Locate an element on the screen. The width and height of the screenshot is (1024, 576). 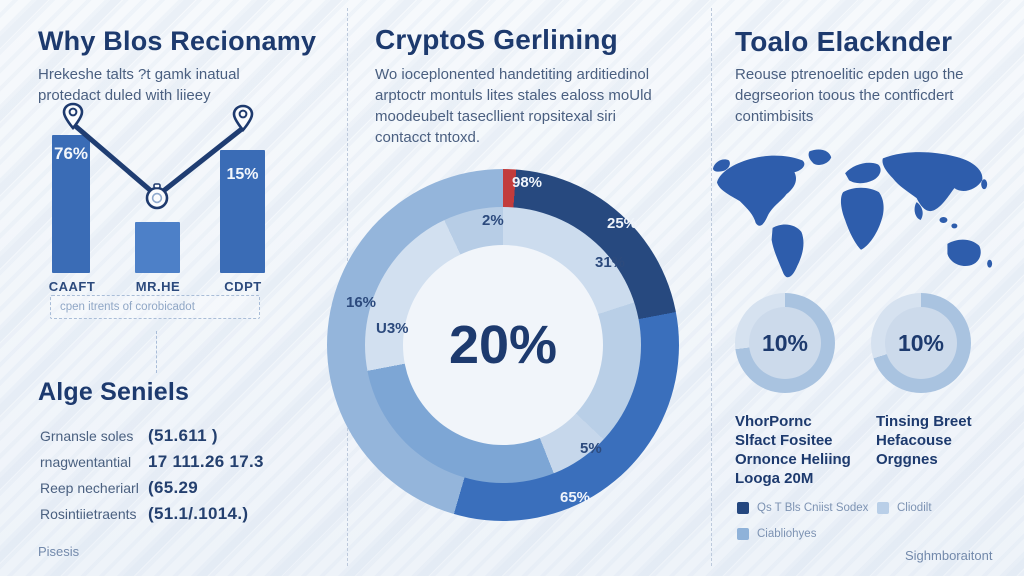
stat-row-label: Reep necheriarl is located at coordinates (89, 488).